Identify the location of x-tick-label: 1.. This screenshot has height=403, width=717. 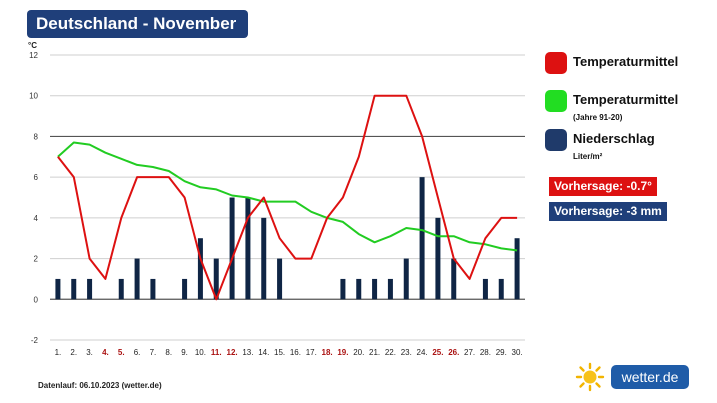
(58, 352).